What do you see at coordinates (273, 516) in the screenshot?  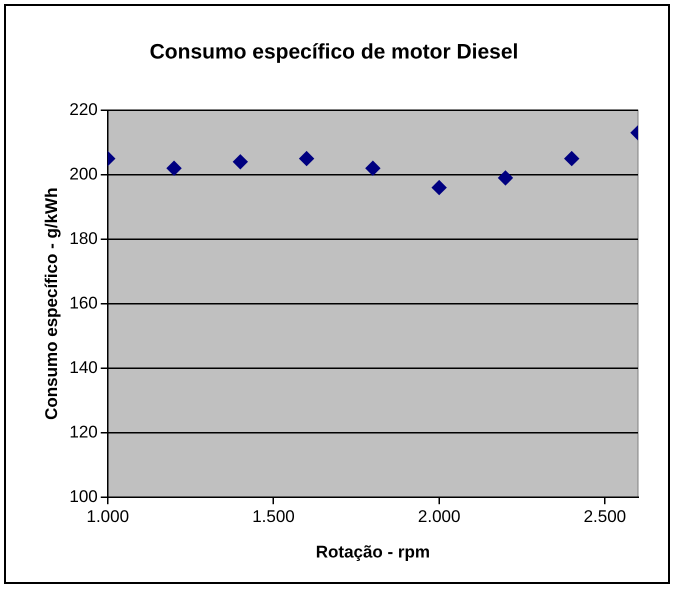 I see `x-tick-label: 1.500` at bounding box center [273, 516].